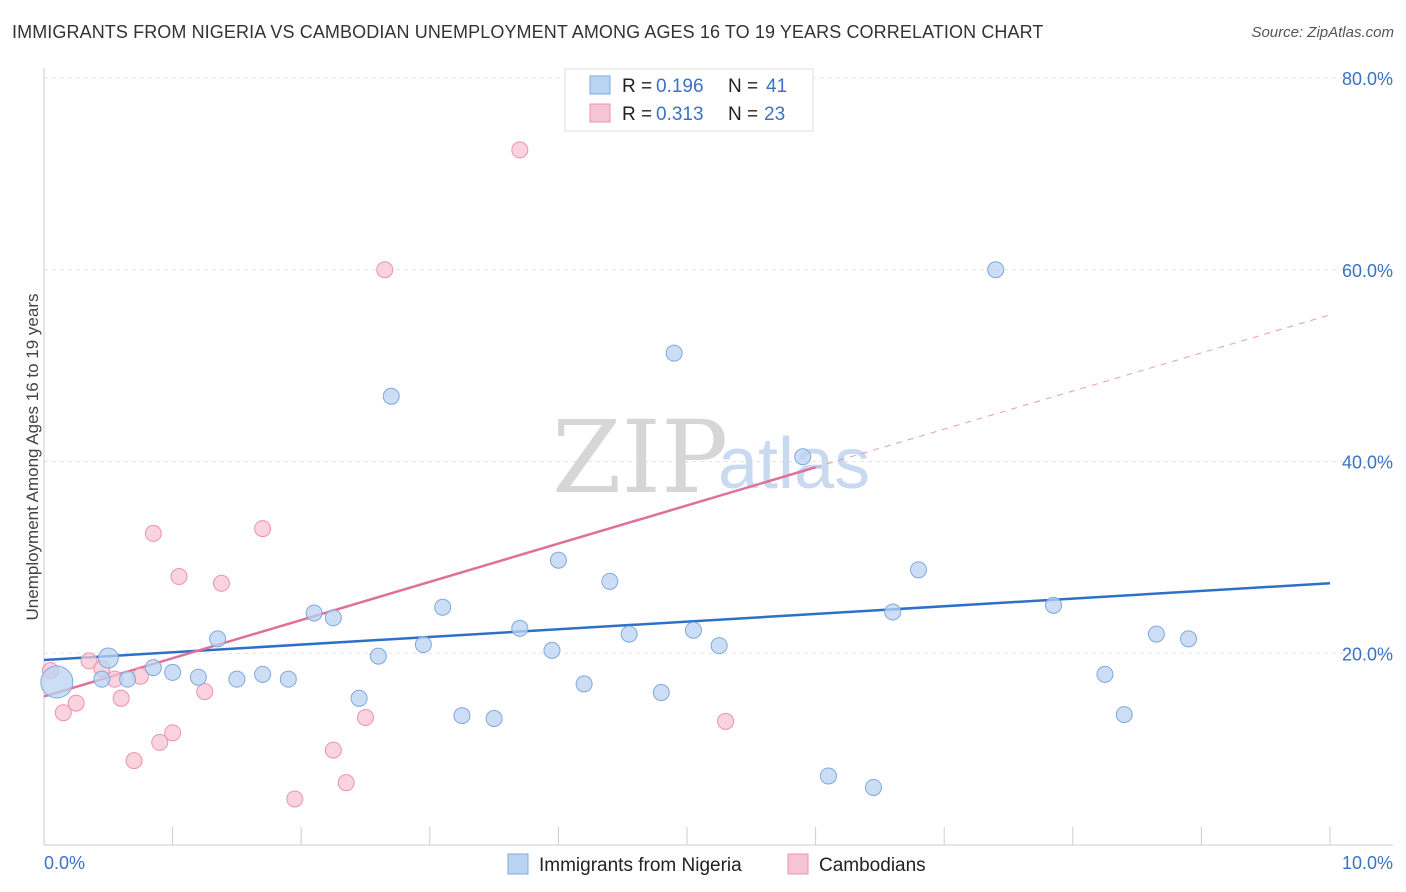  Describe the element at coordinates (1367, 271) in the screenshot. I see `y-tick-label: 60.0%` at that location.